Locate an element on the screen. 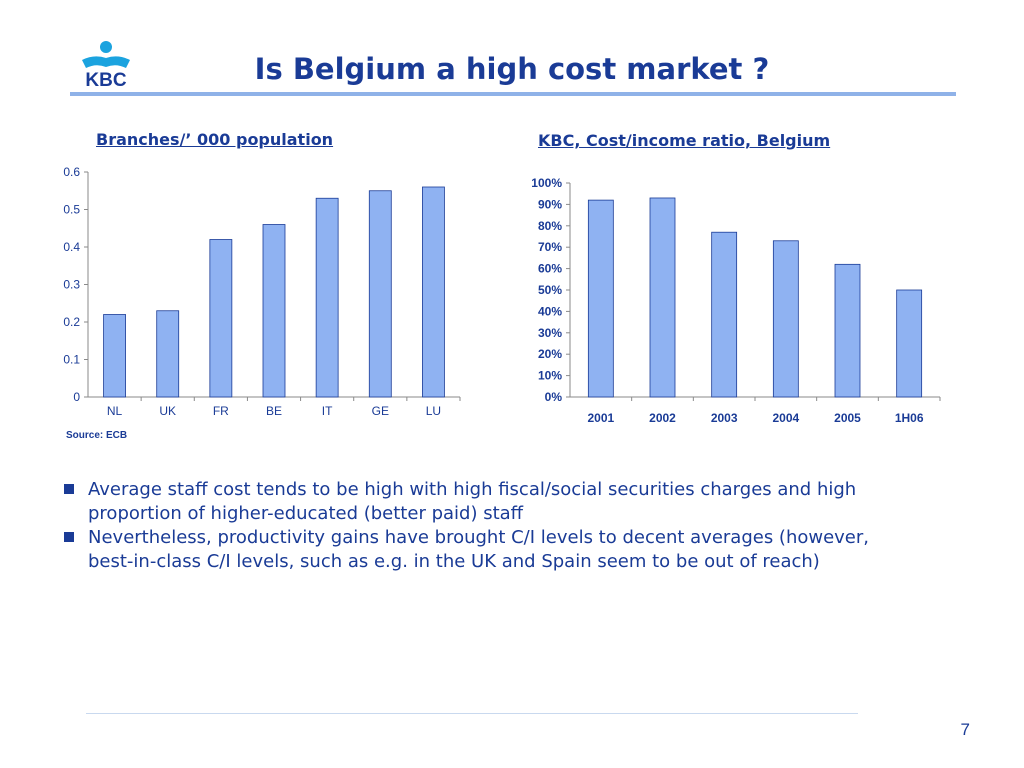  chart1-bar-ge is located at coordinates (380, 294).